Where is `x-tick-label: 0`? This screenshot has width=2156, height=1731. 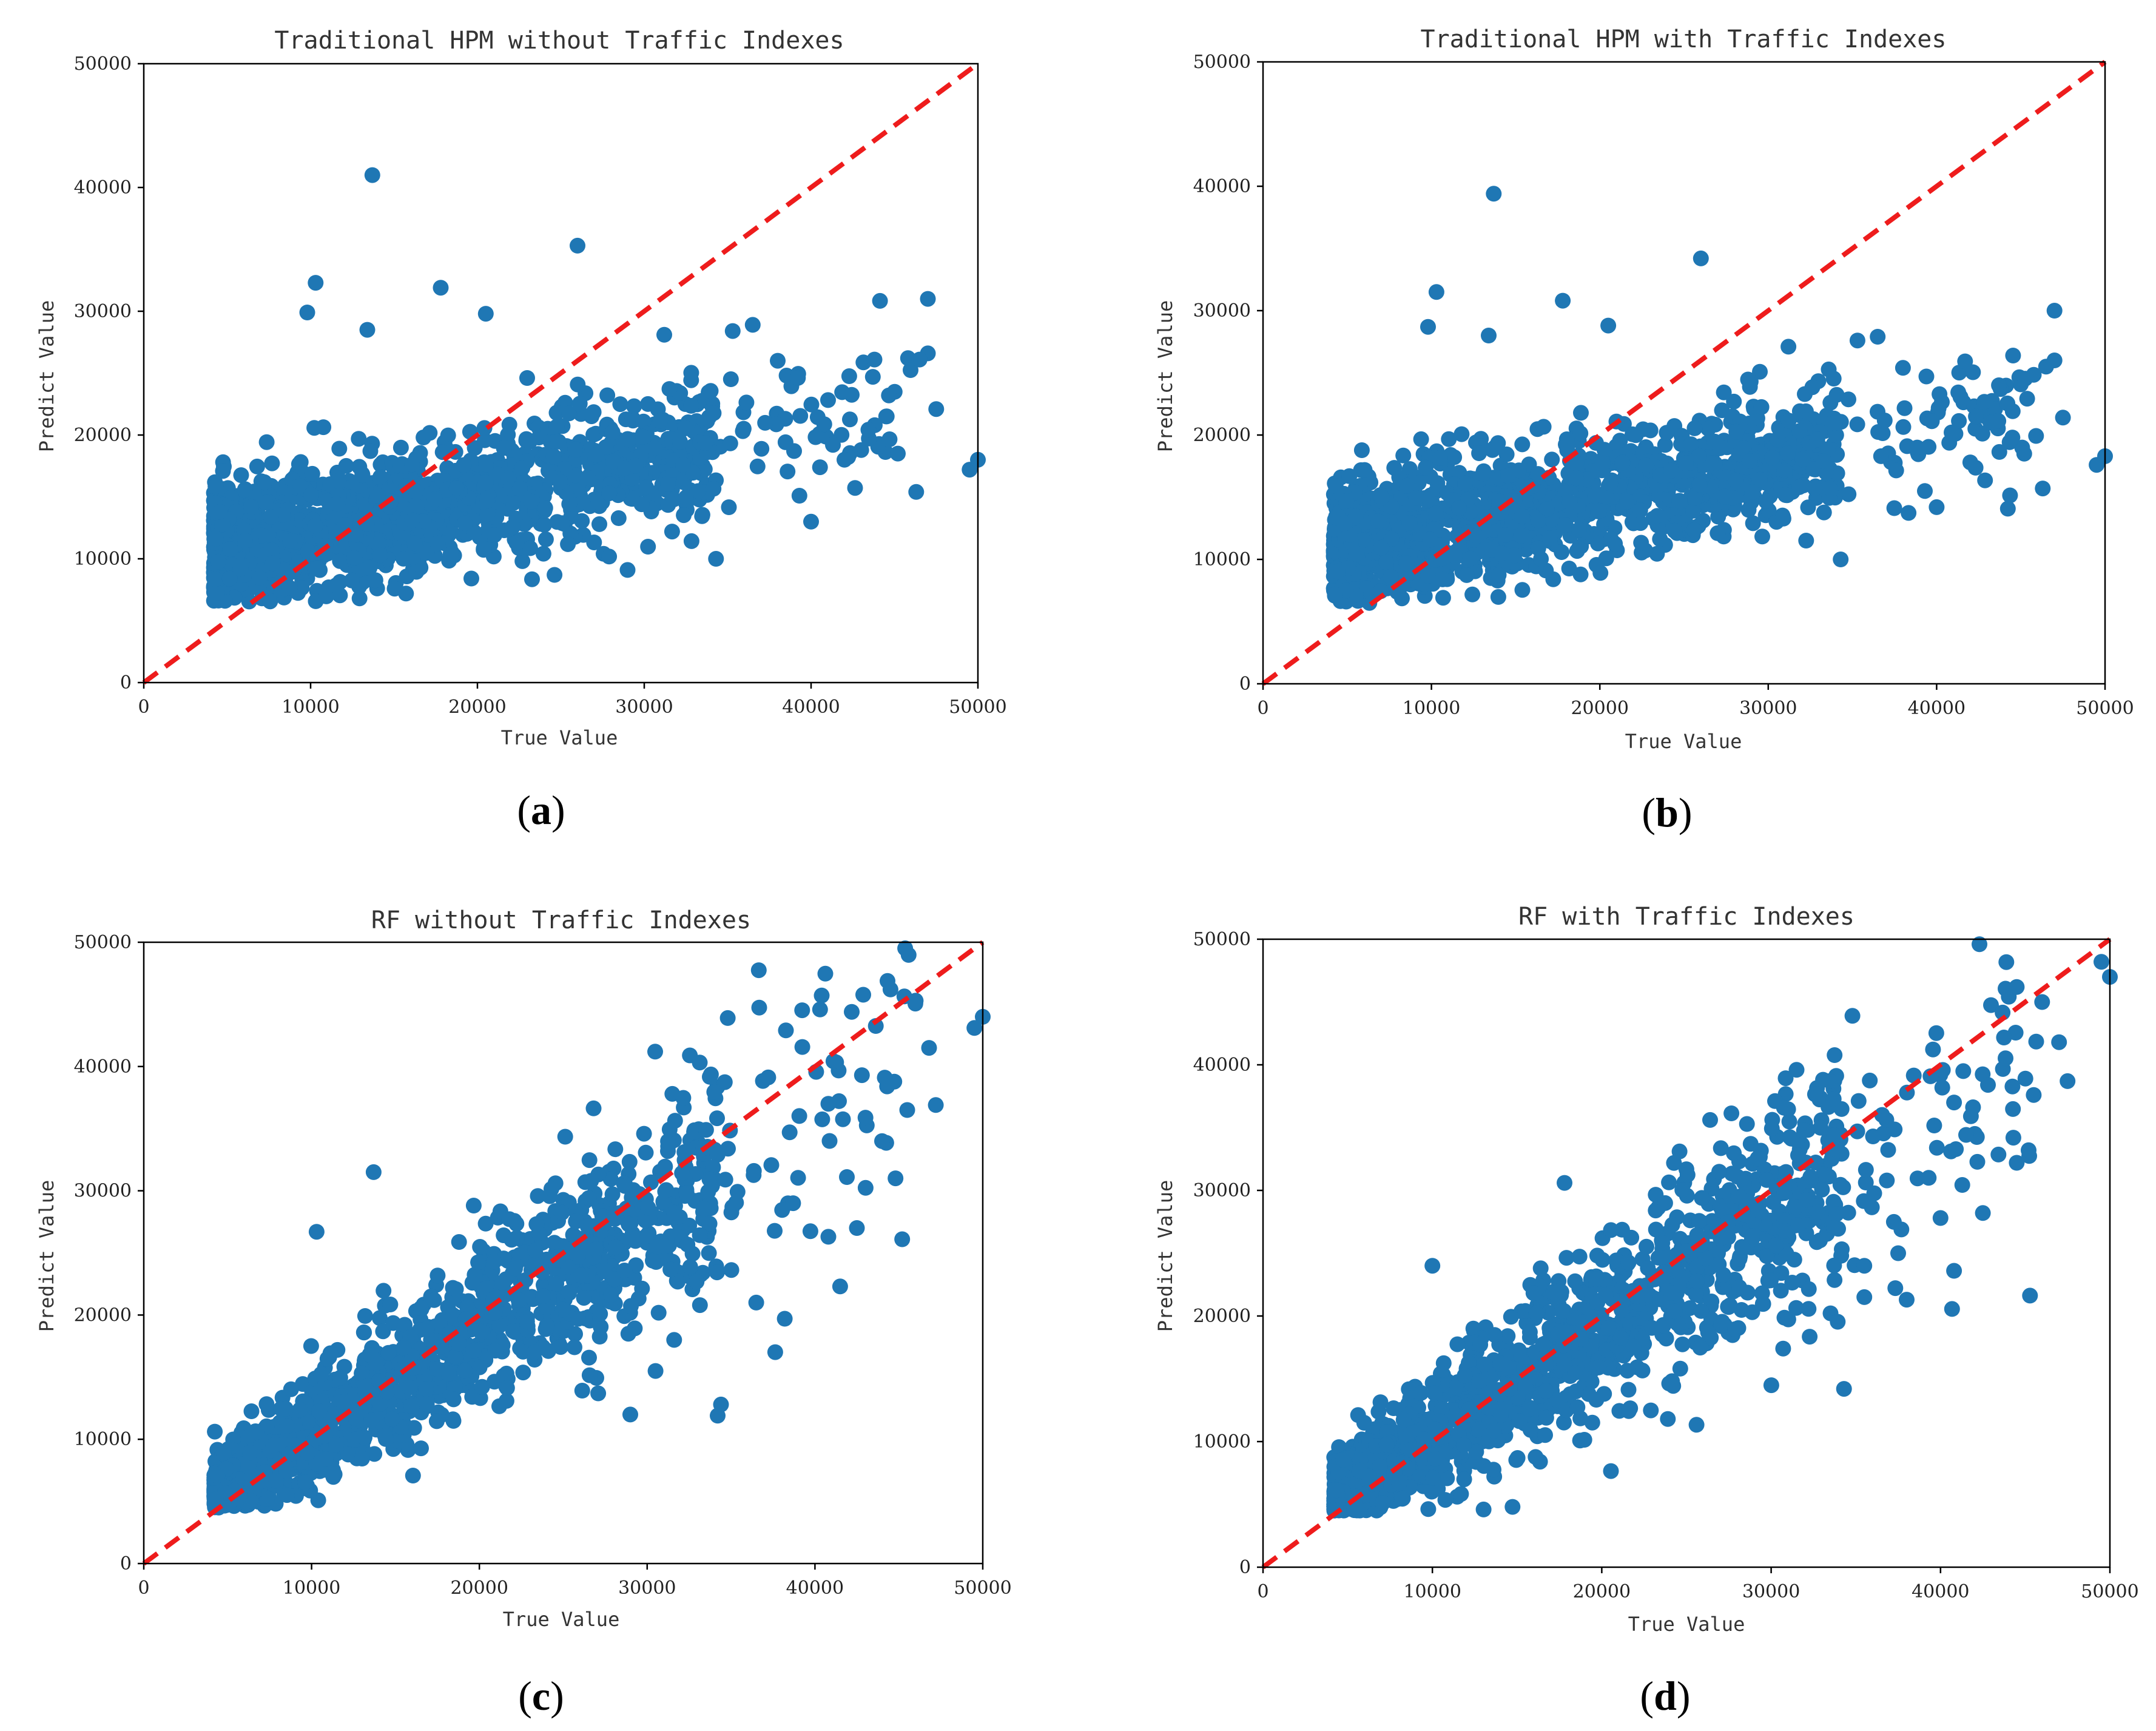
x-tick-label: 0 is located at coordinates (1262, 1592).